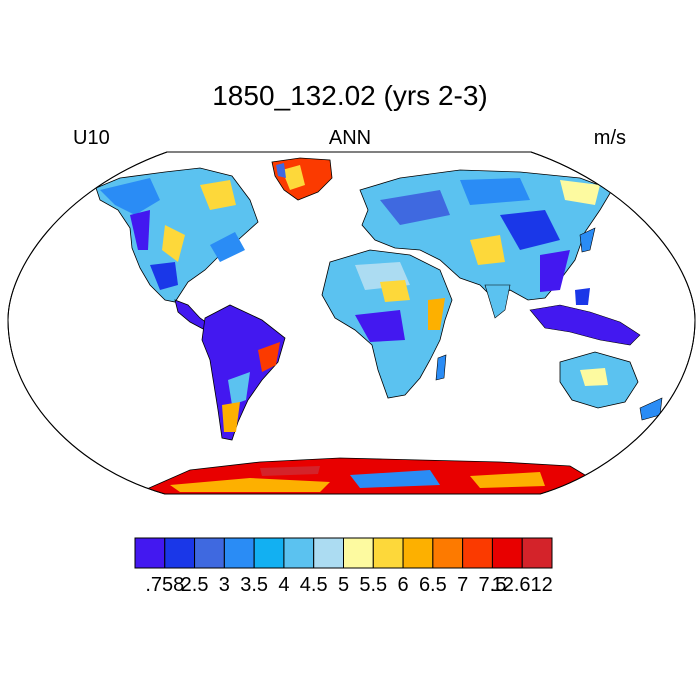 The image size is (700, 700). I want to click on units-label: m/s, so click(609, 138).